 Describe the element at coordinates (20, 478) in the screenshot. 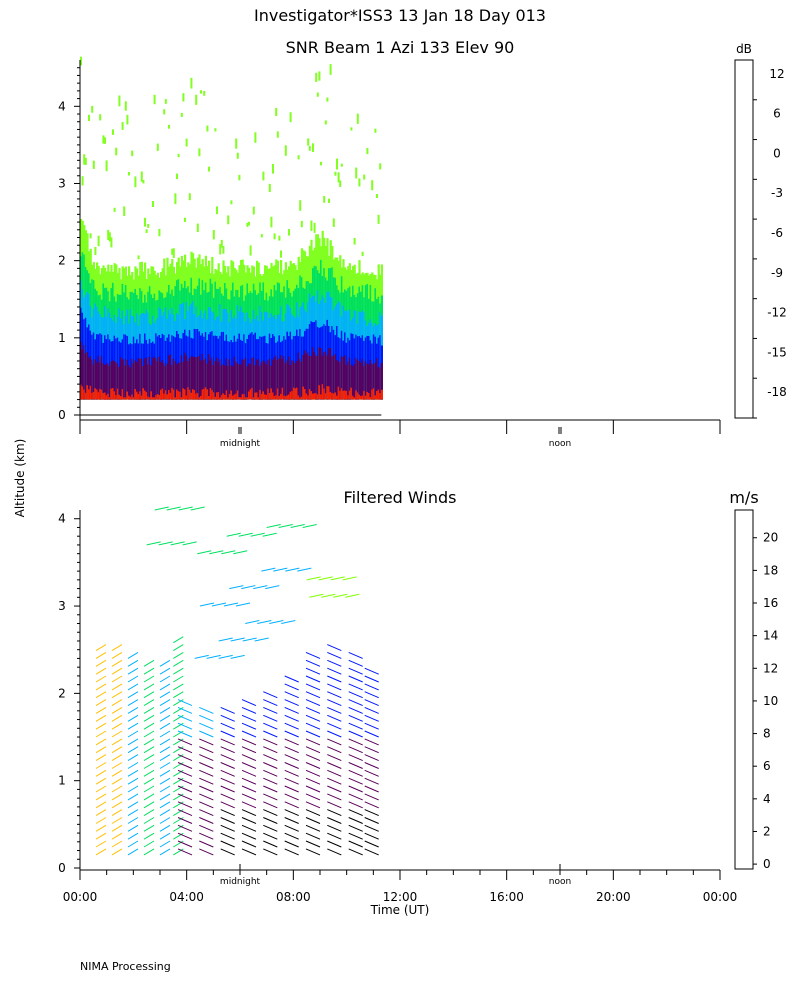

I see `y-axis-label: Altitude (km)` at that location.